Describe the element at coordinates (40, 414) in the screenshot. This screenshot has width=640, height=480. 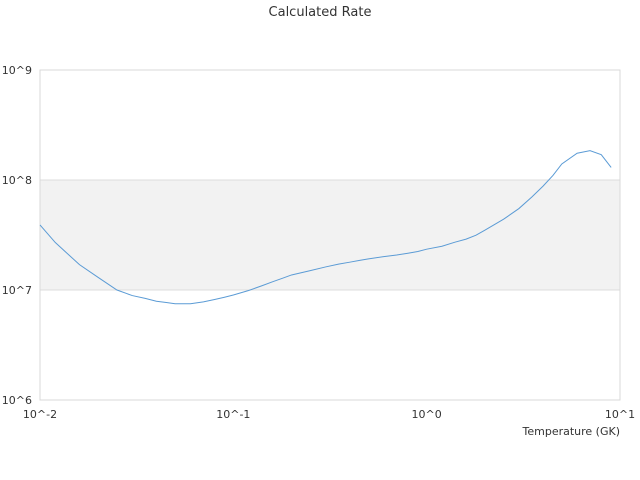
I see `x-tick-label: 10^-2` at that location.